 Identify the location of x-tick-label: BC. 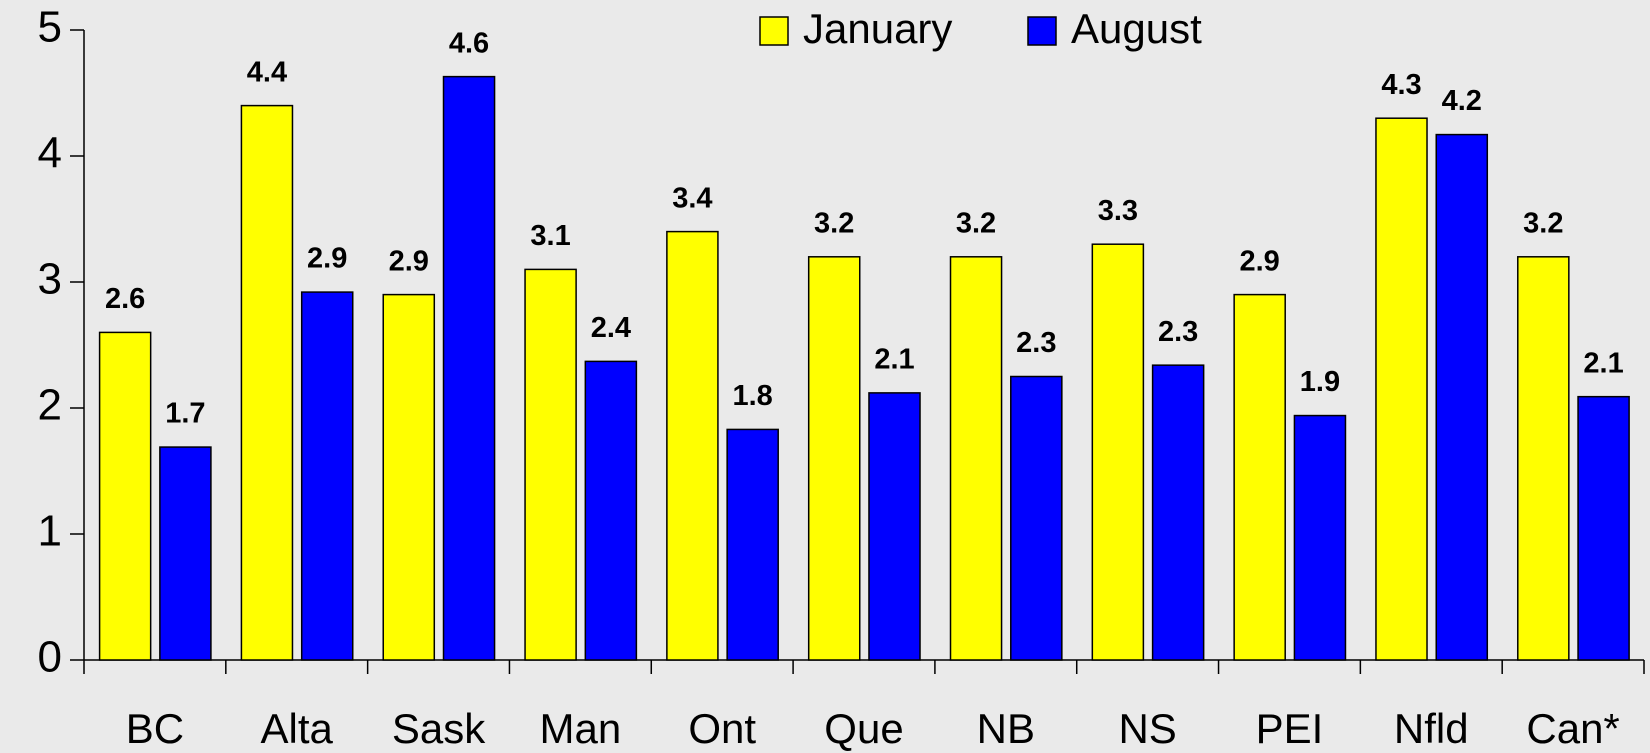
(155, 728).